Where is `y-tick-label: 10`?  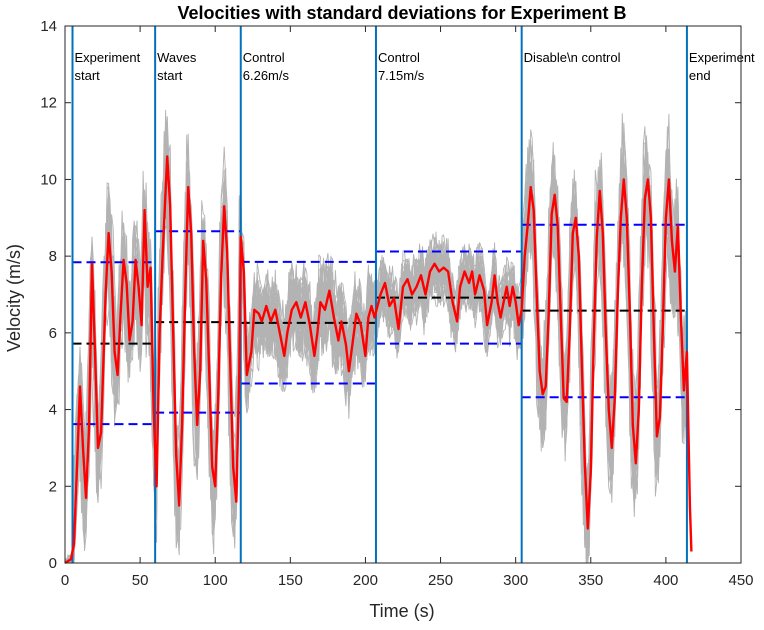 y-tick-label: 10 is located at coordinates (48, 179).